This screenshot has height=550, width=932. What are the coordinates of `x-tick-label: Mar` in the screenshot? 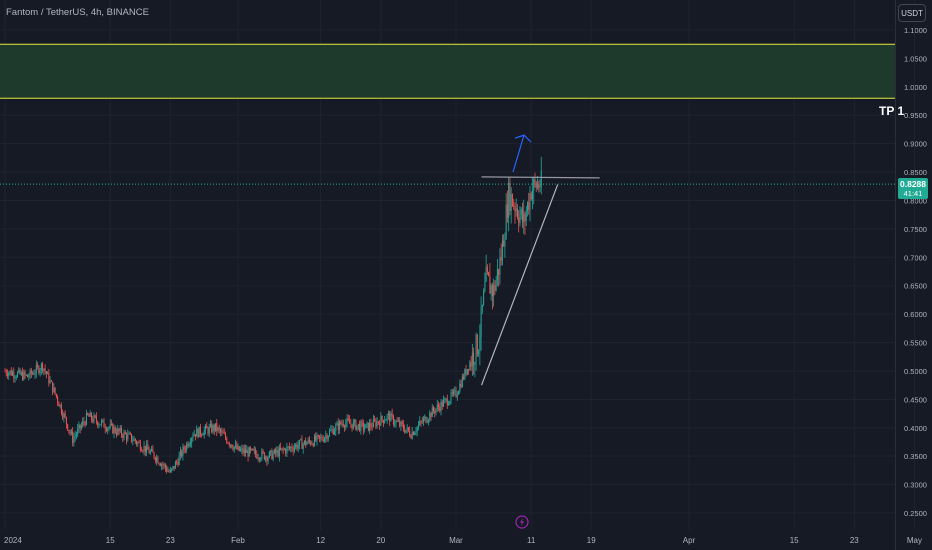 It's located at (456, 540).